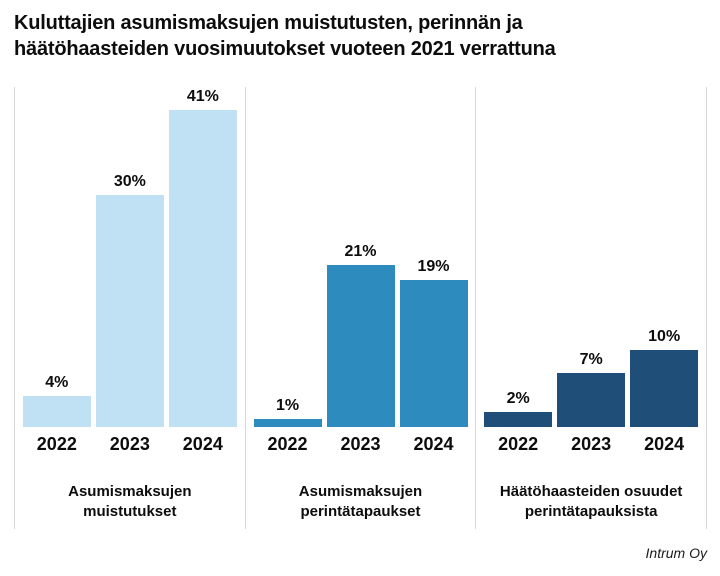 The image size is (720, 576). Describe the element at coordinates (433, 266) in the screenshot. I see `bar-value-label: 19%` at that location.